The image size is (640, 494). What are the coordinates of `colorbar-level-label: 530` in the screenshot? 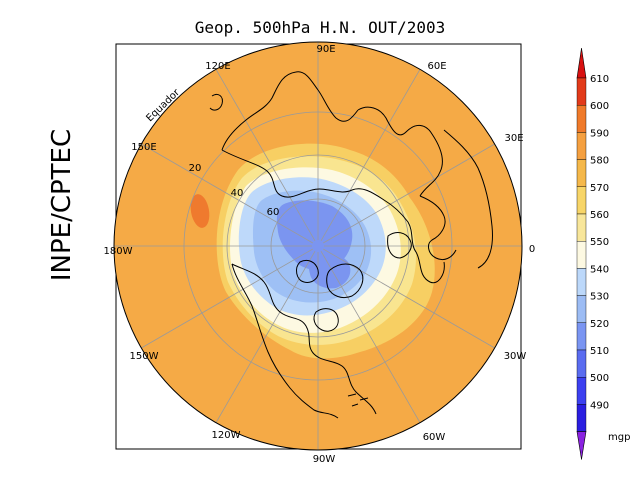 It's located at (599, 297).